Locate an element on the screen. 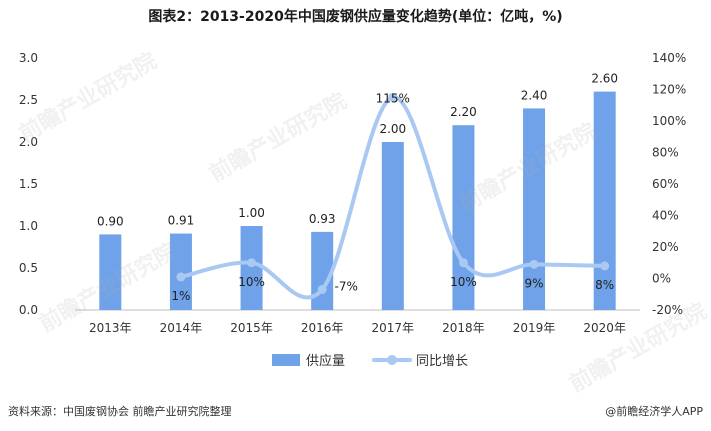 The height and width of the screenshot is (431, 711). bar-value-label: 2.00 is located at coordinates (392, 129).